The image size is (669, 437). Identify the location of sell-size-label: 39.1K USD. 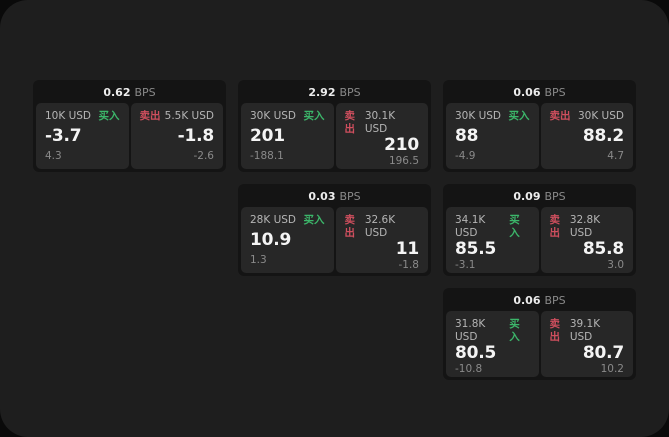
(585, 330).